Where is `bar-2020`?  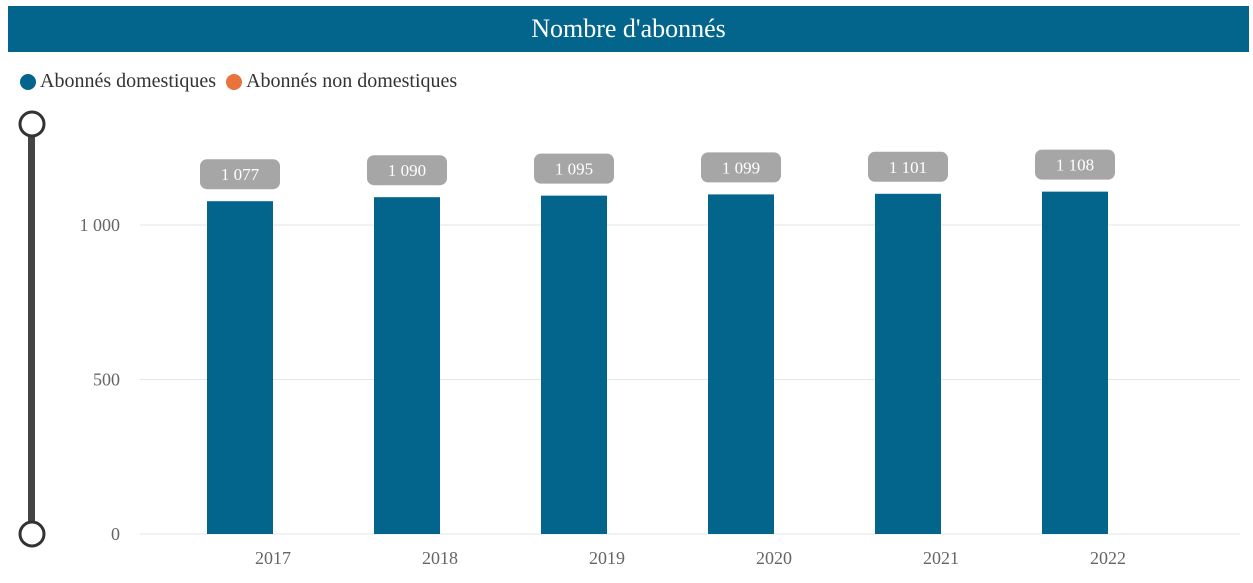 bar-2020 is located at coordinates (741, 364).